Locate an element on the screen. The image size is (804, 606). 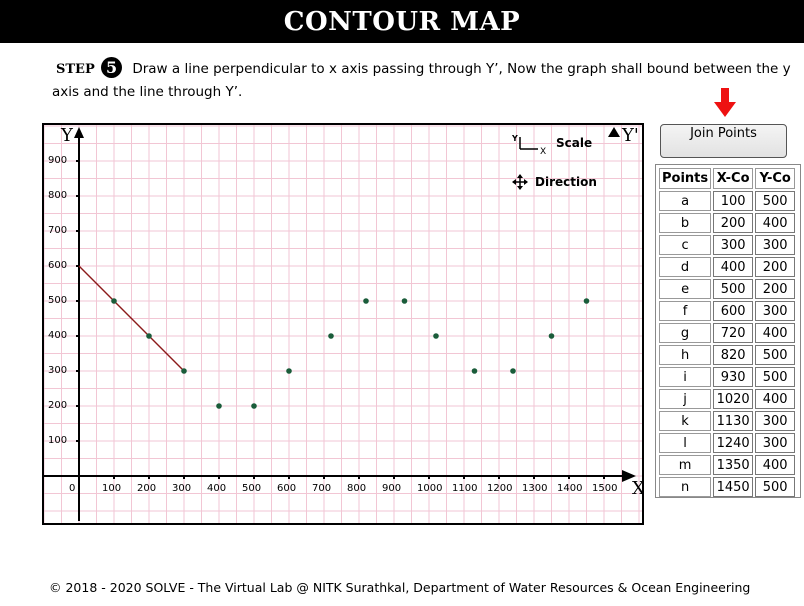
point-name-cell: a is located at coordinates (685, 201).